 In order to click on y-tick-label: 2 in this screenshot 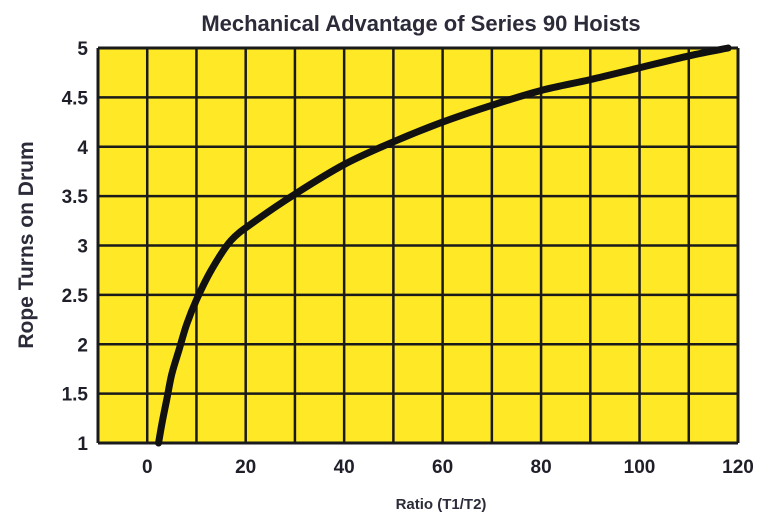, I will do `click(82, 345)`.